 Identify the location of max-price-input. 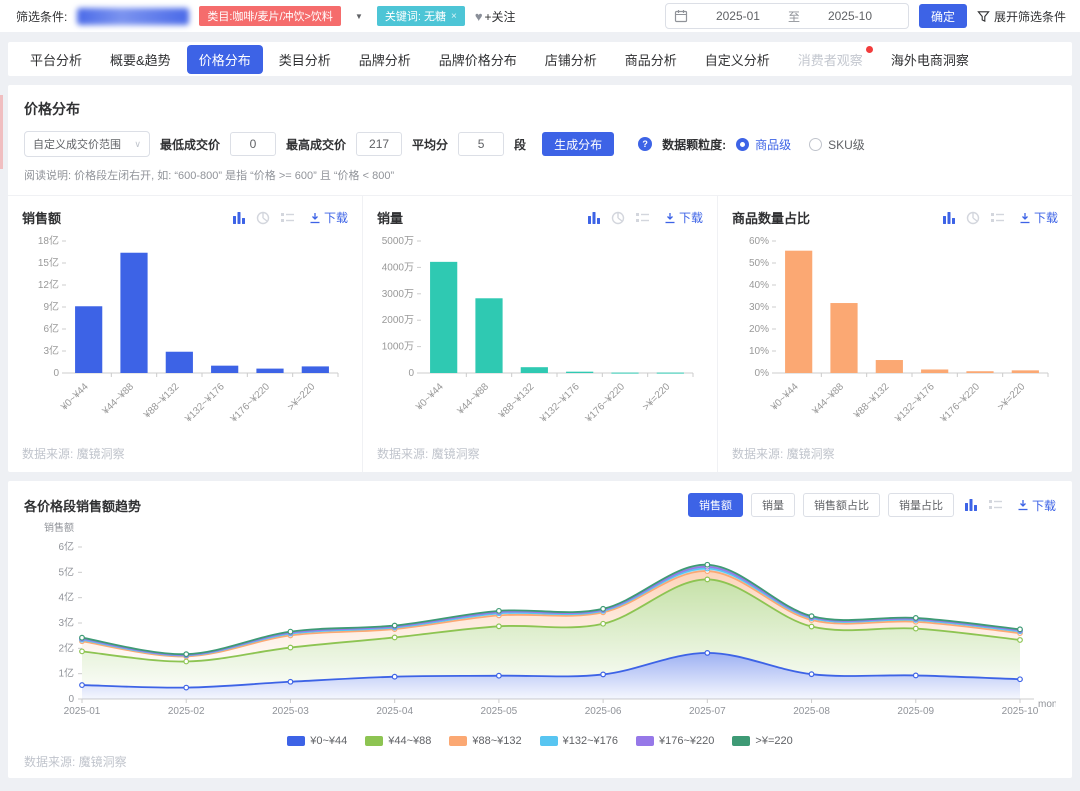
(379, 144).